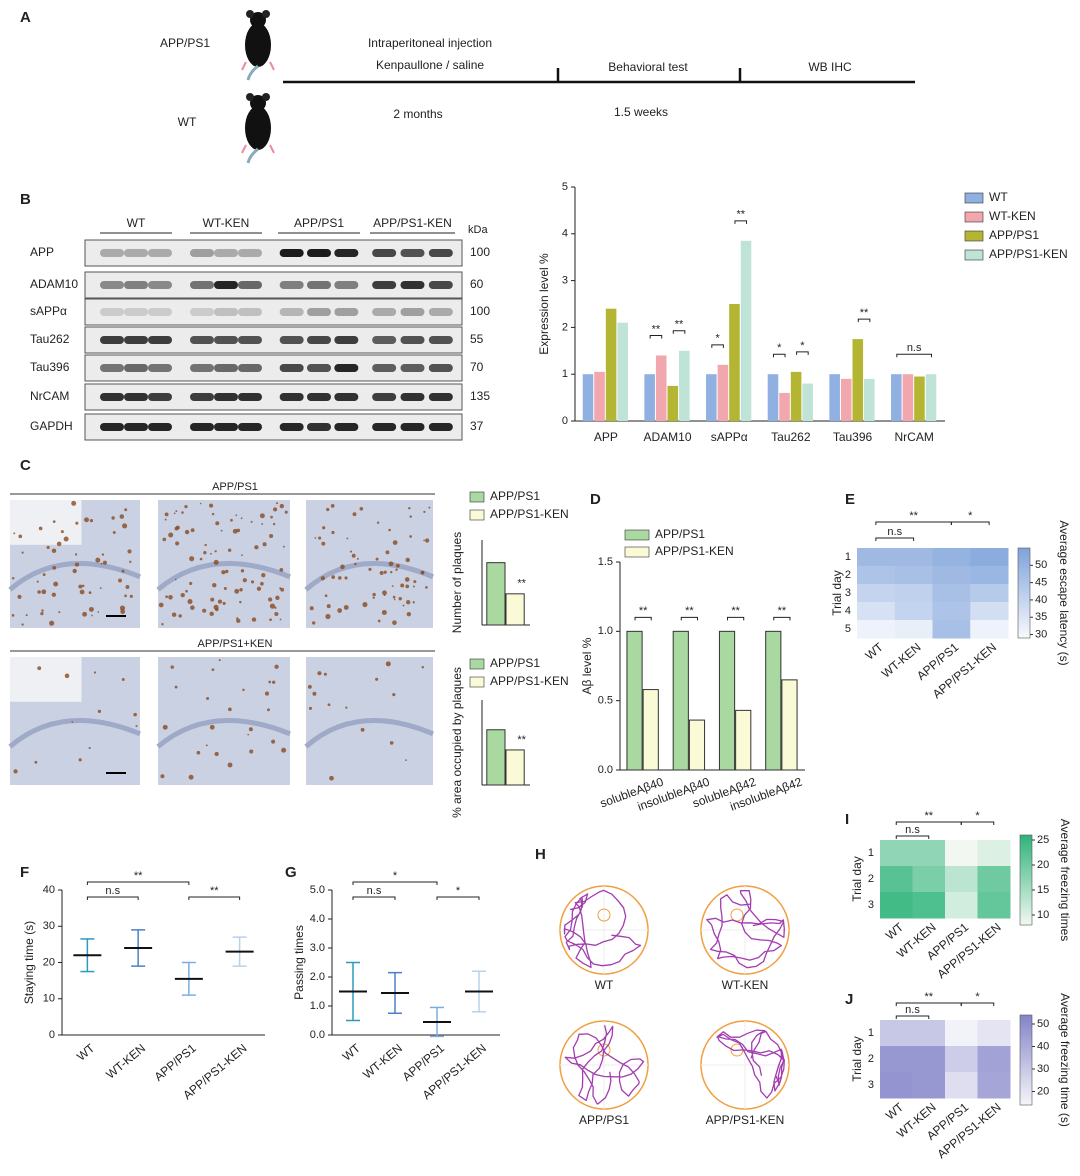 The image size is (1080, 1176). I want to click on background, so click(46, 522).